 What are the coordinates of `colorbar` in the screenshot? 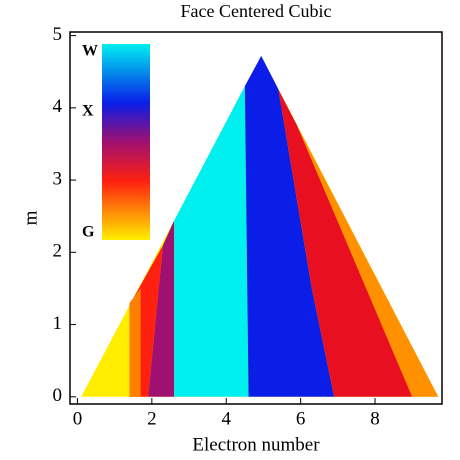 It's located at (126, 142).